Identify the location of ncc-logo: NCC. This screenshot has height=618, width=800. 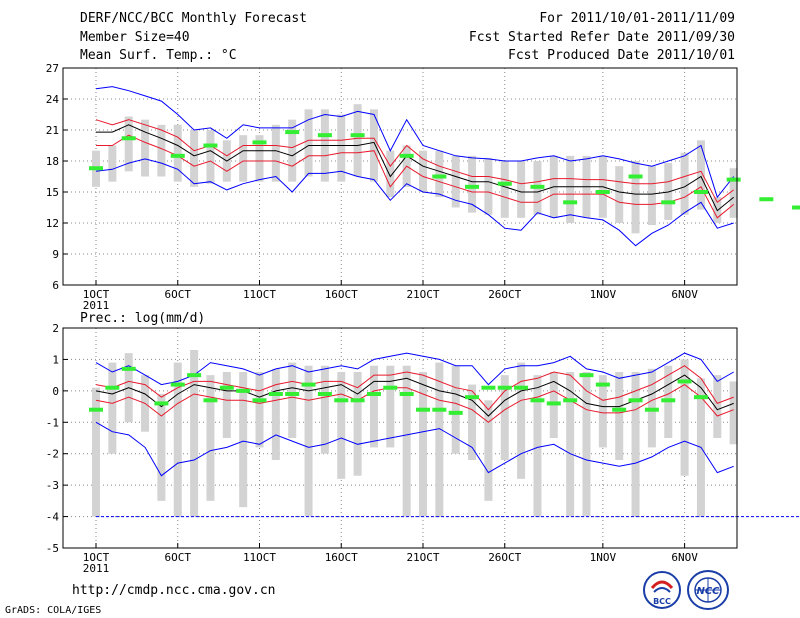
(708, 590).